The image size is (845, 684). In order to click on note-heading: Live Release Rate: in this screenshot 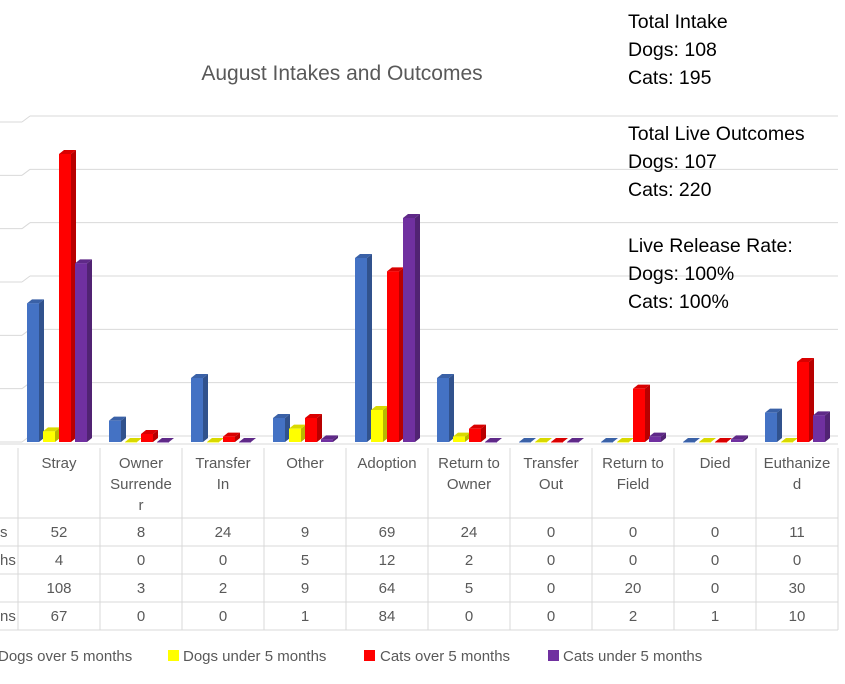, I will do `click(710, 246)`.